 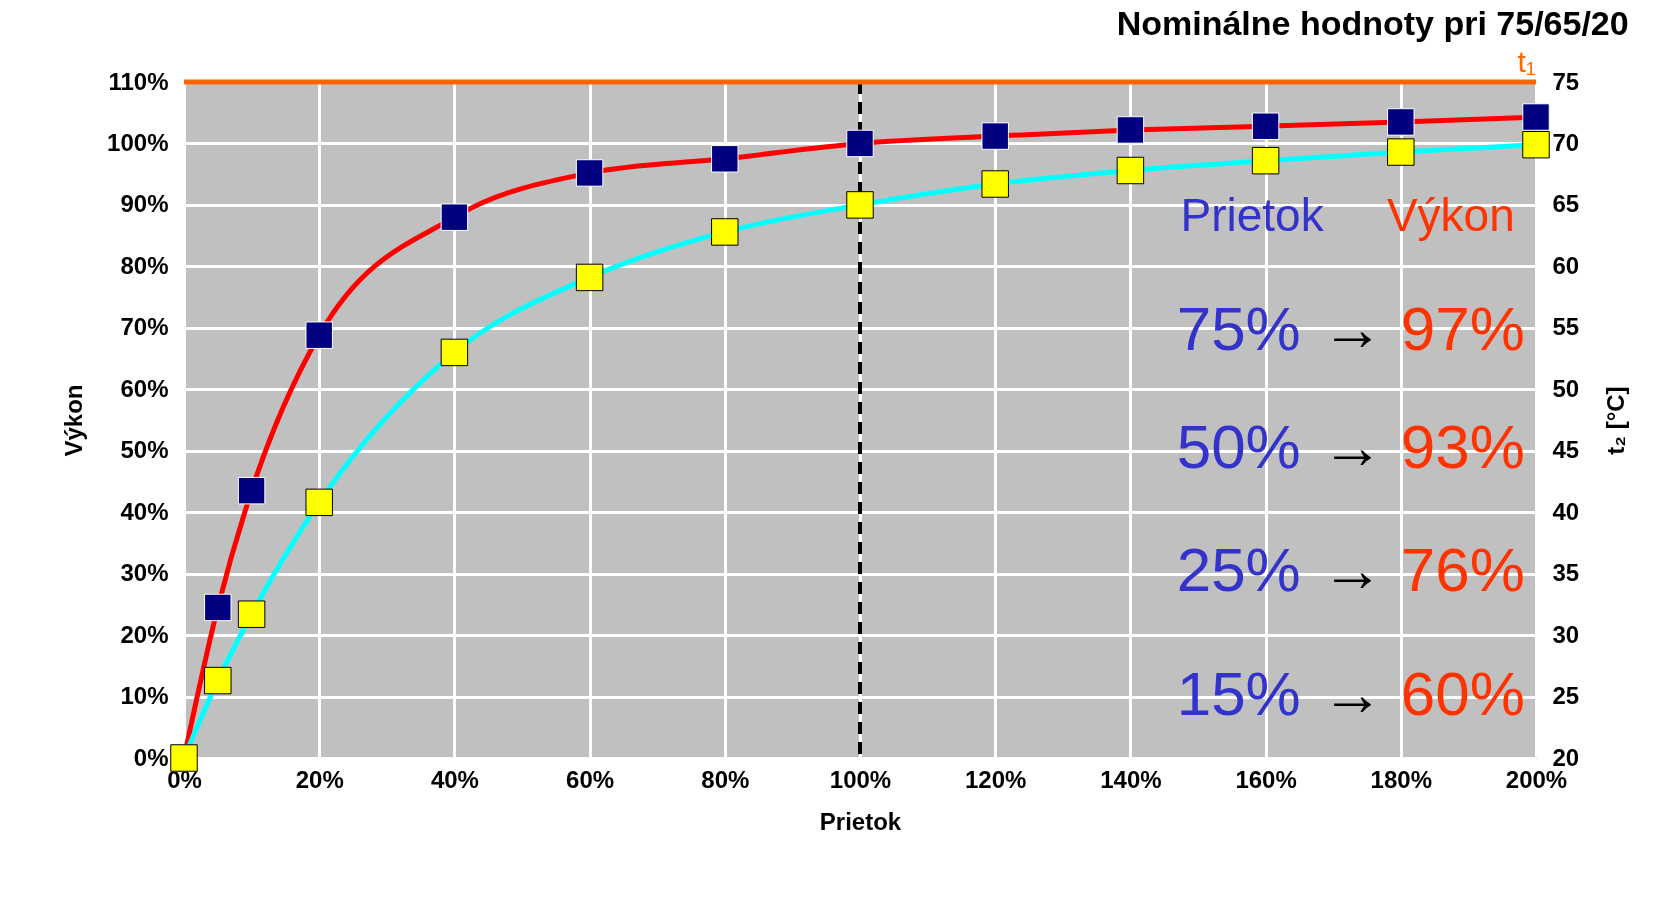 What do you see at coordinates (1372, 23) in the screenshot?
I see `chart-title: Nominálne hodnoty pri 75/65/20` at bounding box center [1372, 23].